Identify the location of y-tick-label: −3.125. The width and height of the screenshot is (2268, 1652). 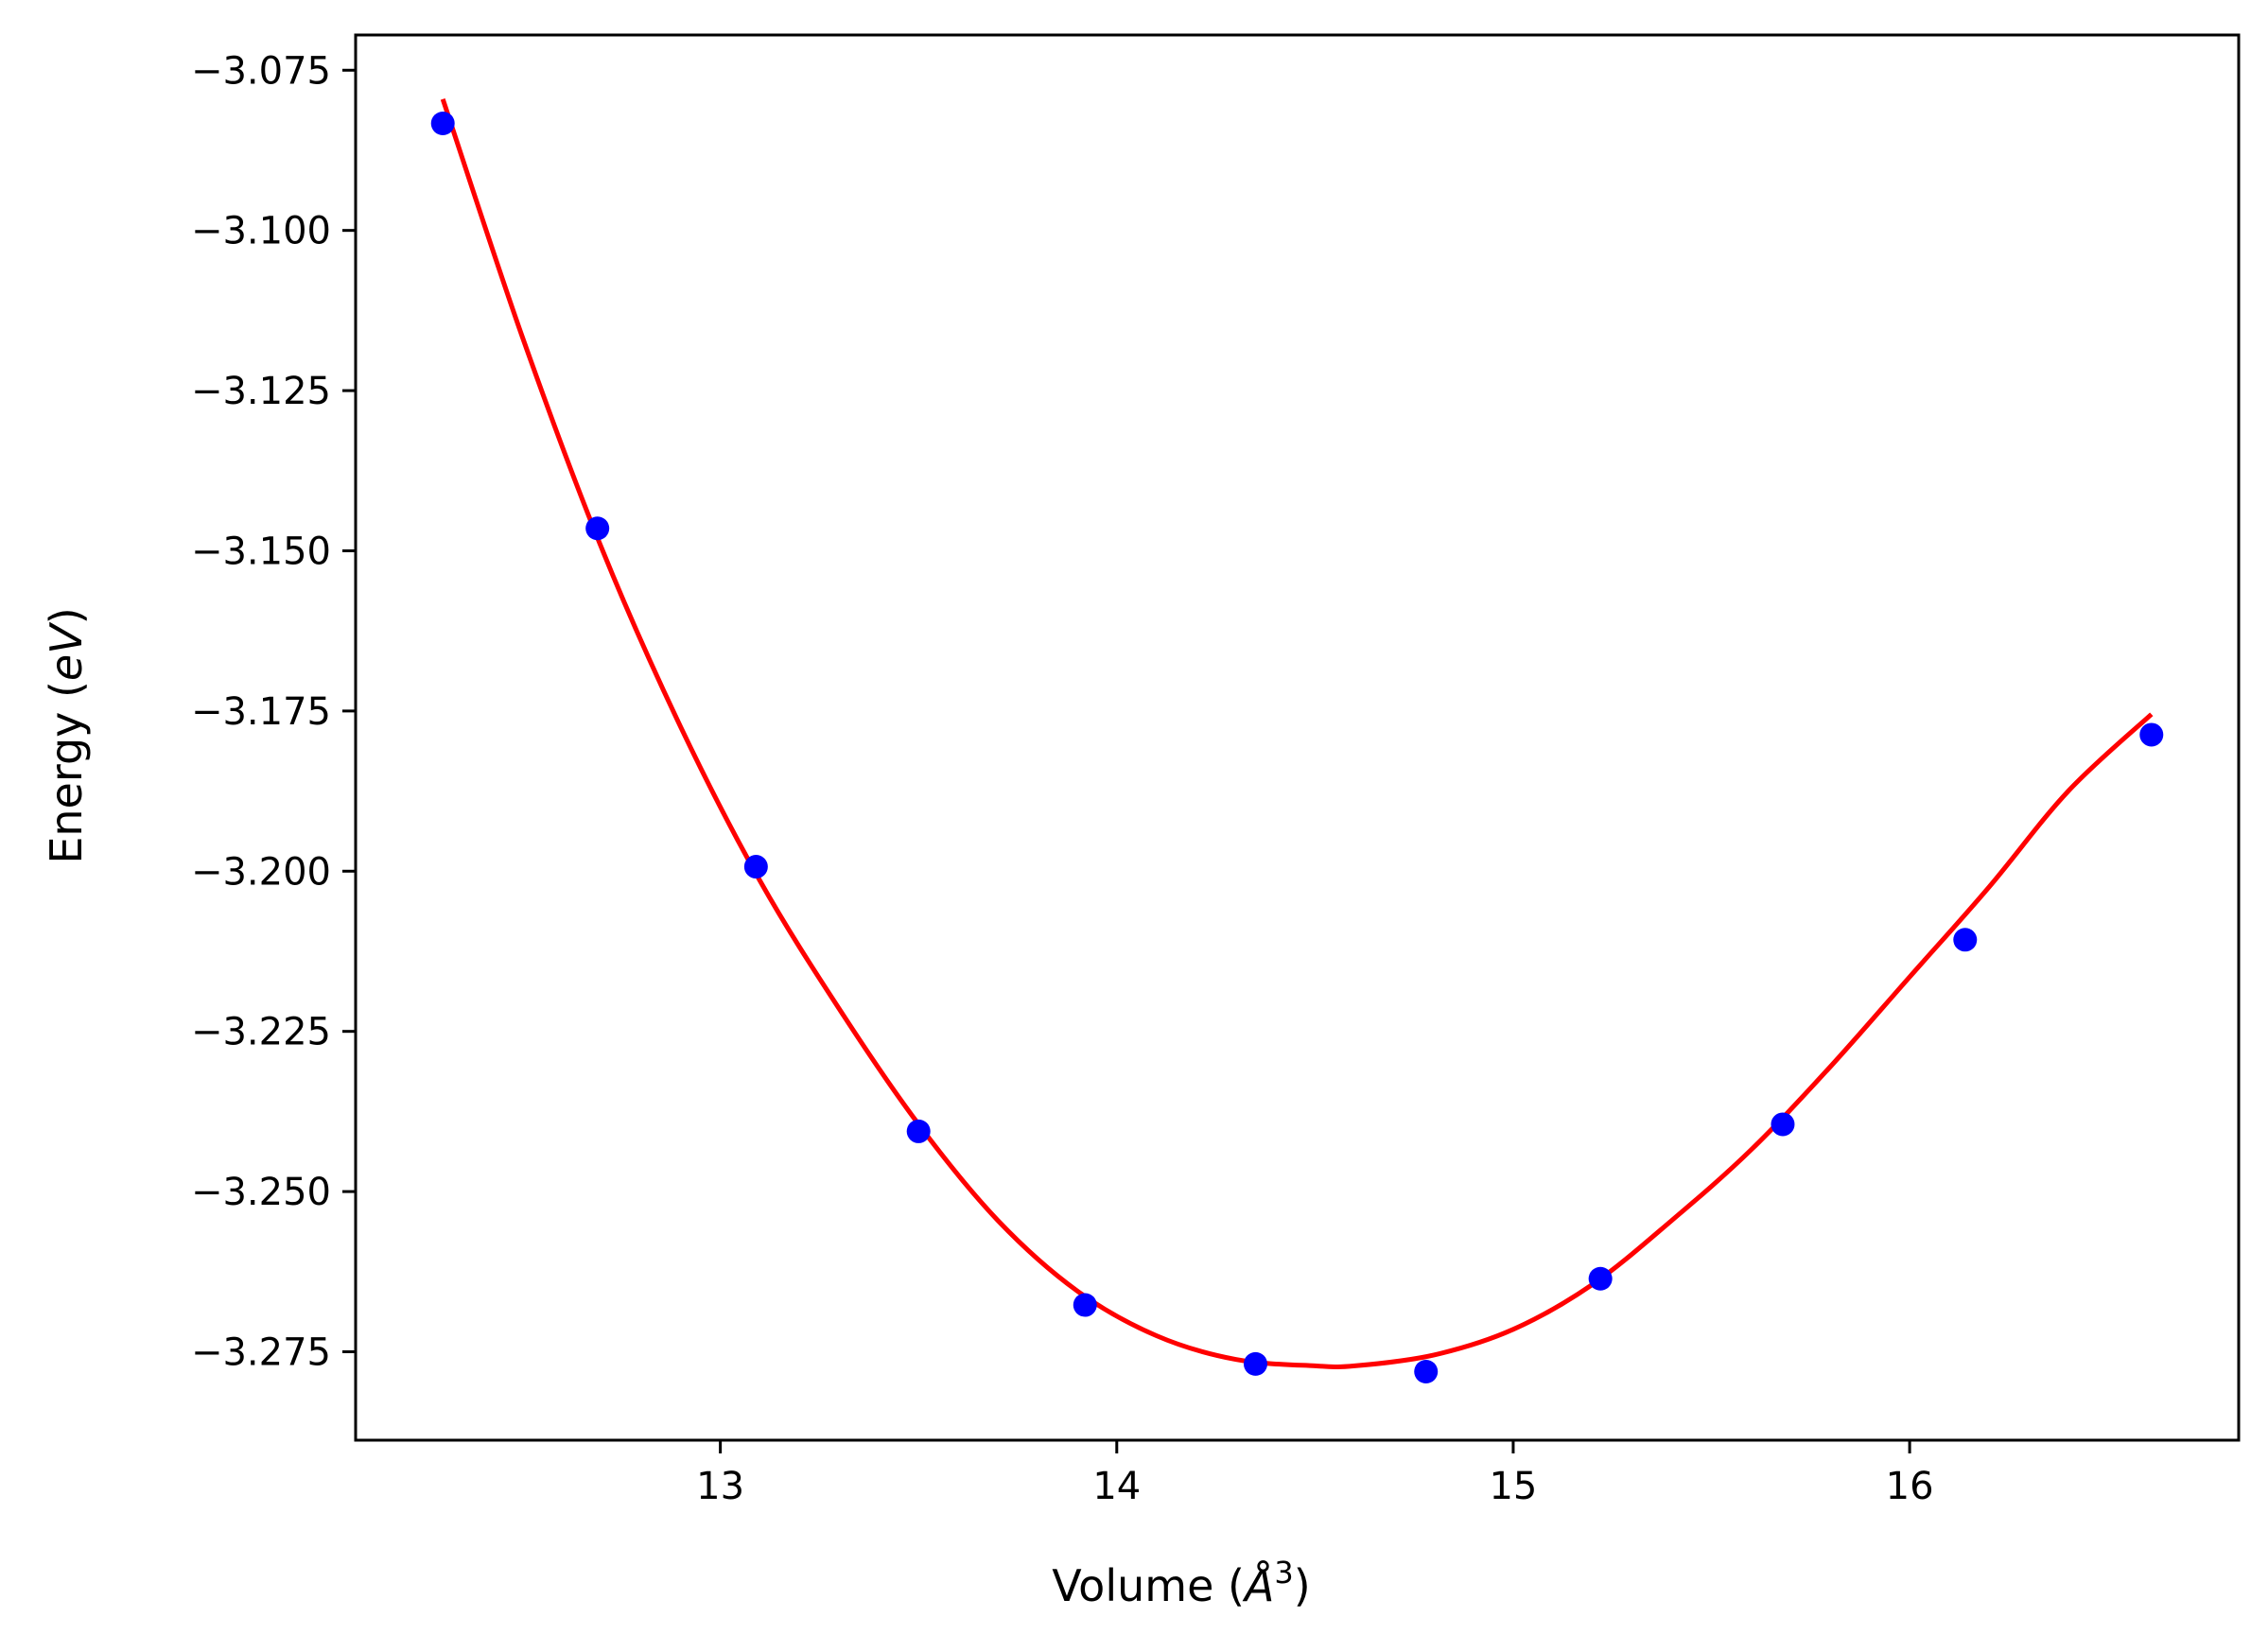
(261, 392).